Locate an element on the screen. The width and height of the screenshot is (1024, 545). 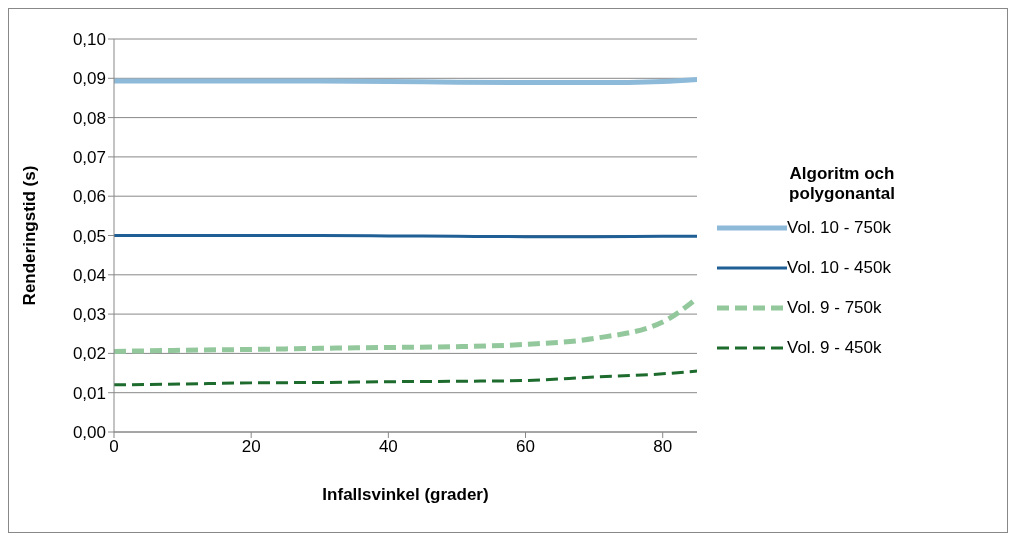
y-tick-label: 0,01 is located at coordinates (89, 393).